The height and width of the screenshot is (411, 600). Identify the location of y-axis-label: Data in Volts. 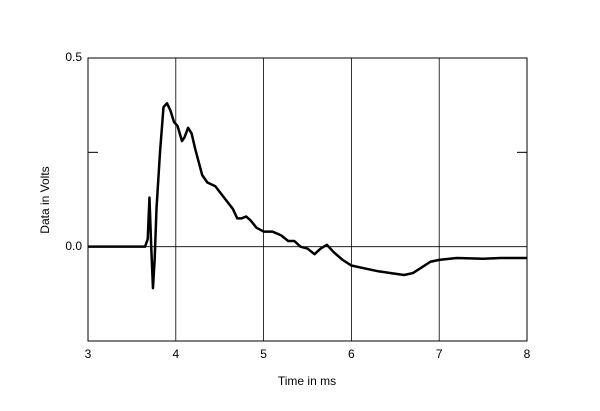
(45, 199).